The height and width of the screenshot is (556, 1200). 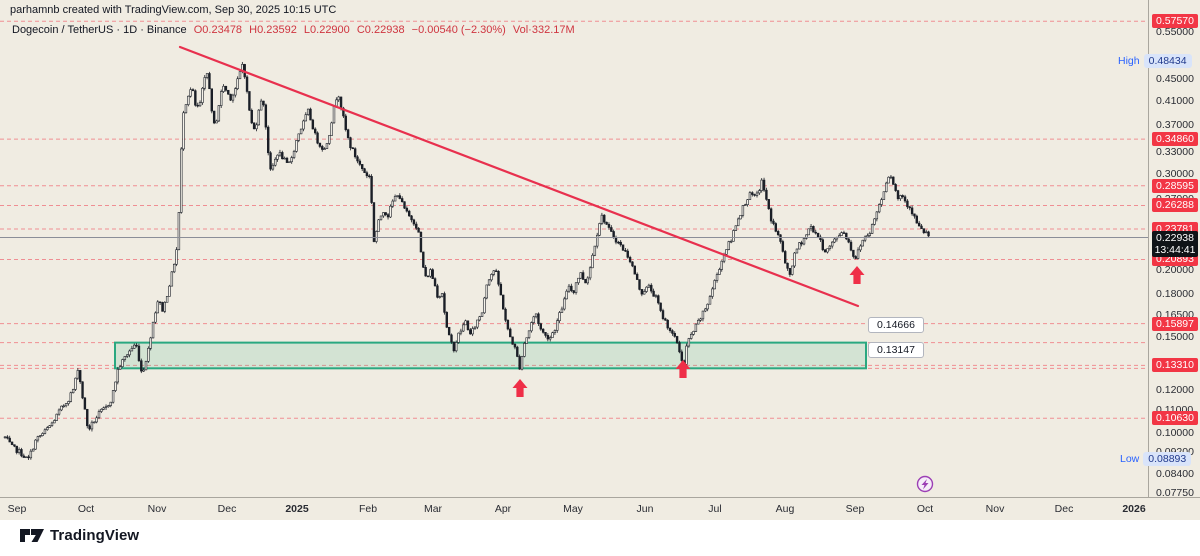 I want to click on price-axis-tick: 0.18000, so click(x=1175, y=294).